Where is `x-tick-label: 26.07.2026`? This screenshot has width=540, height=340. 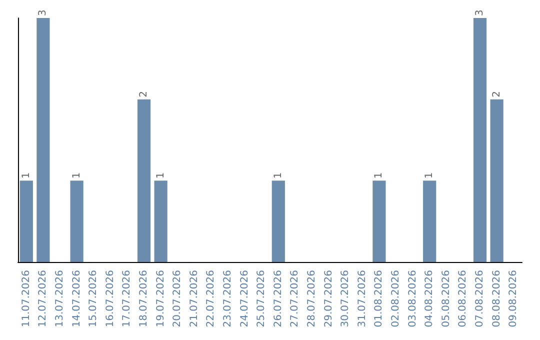 x-tick-label: 26.07.2026 is located at coordinates (278, 299).